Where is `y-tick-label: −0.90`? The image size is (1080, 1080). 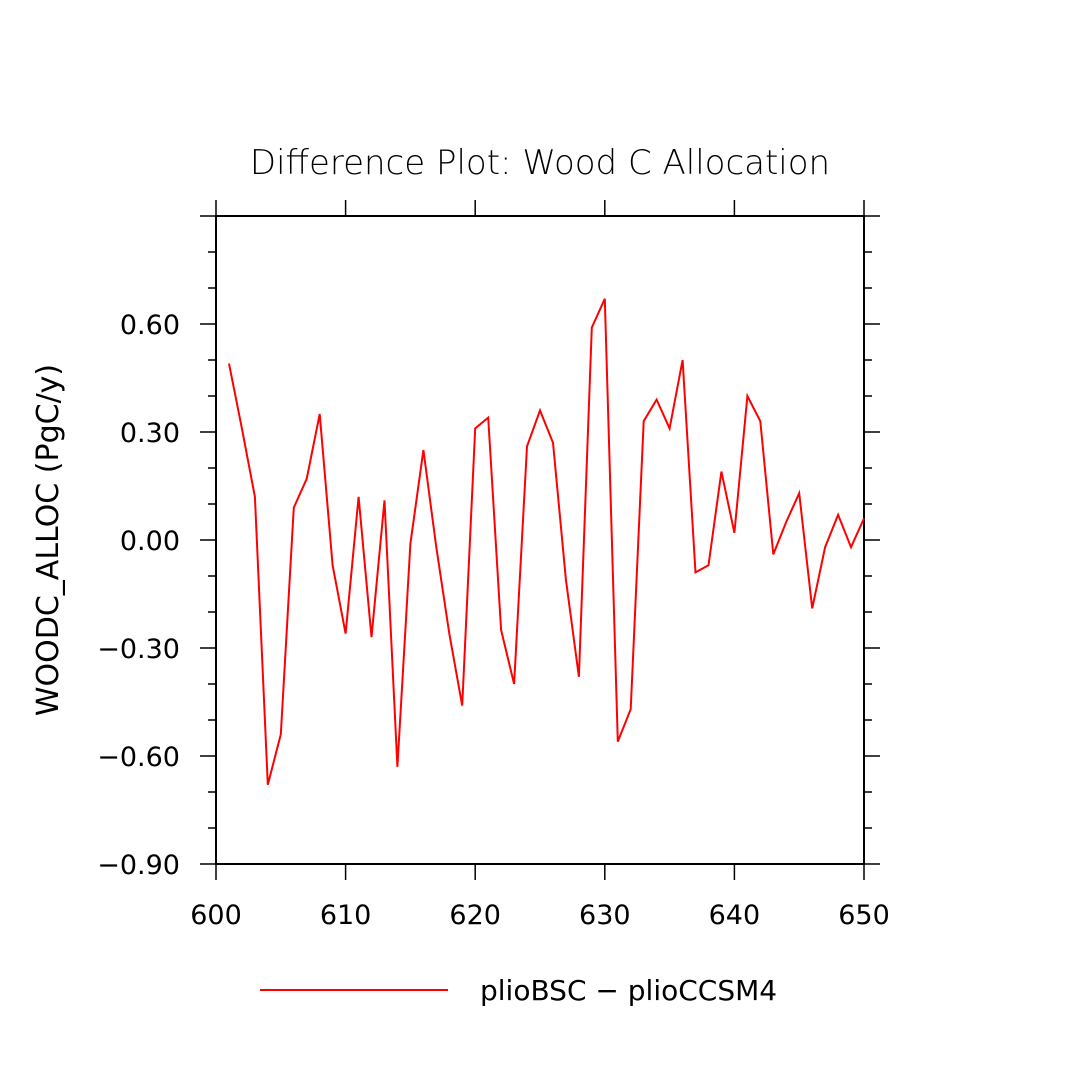 y-tick-label: −0.90 is located at coordinates (138, 865).